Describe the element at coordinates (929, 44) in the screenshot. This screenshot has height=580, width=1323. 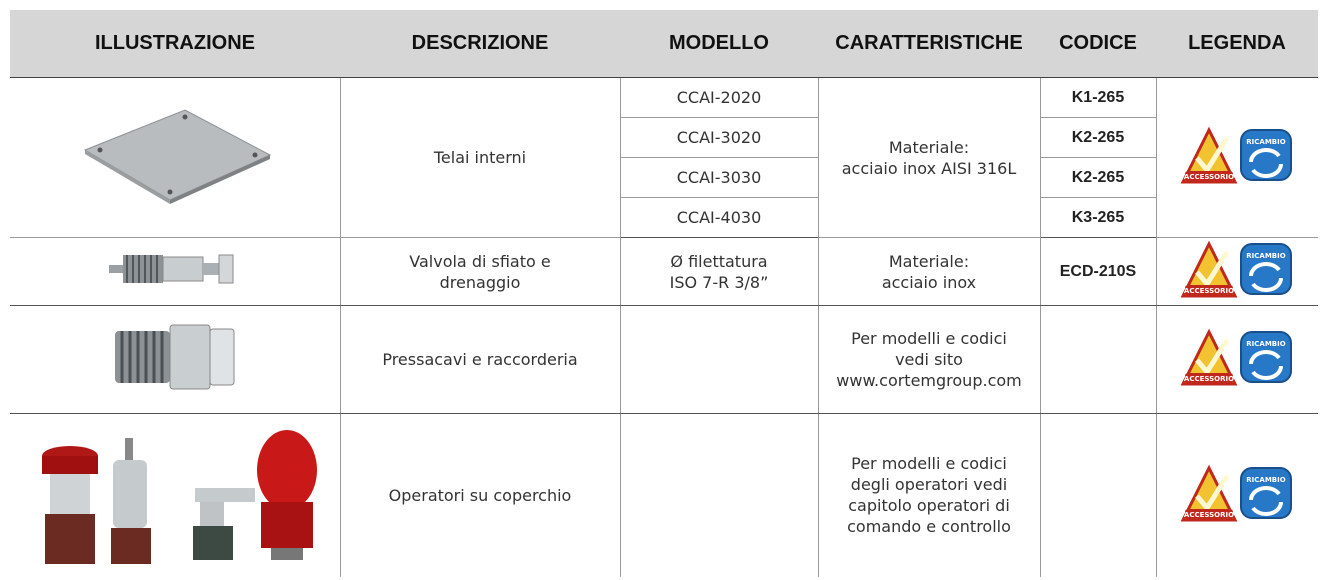
I see `header-cell: CARATTERISTICHE` at that location.